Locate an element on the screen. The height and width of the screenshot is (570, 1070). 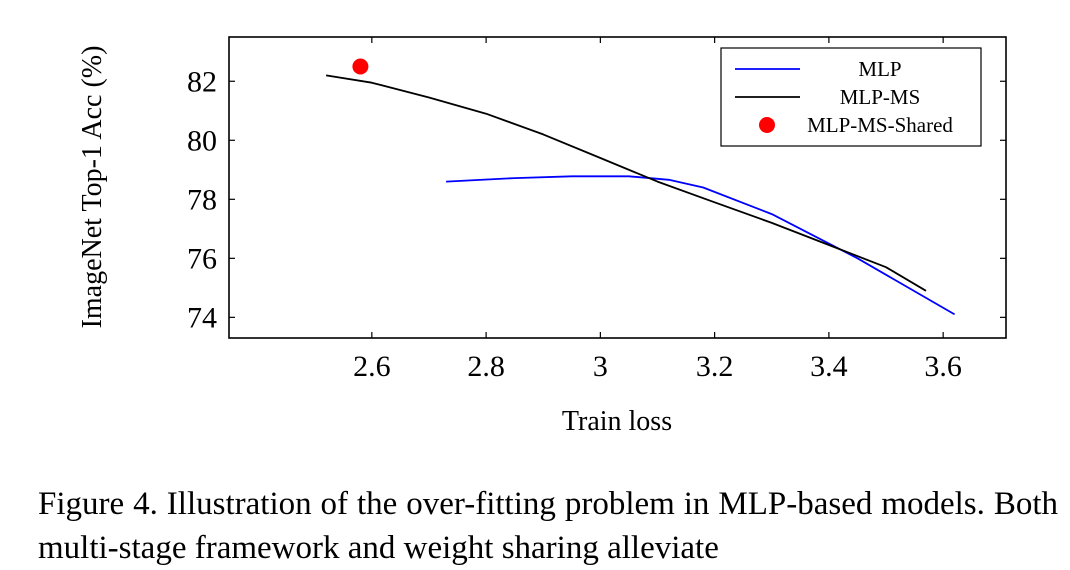
legend: MLP MLP-MS MLP-MS-Shared is located at coordinates (851, 97).